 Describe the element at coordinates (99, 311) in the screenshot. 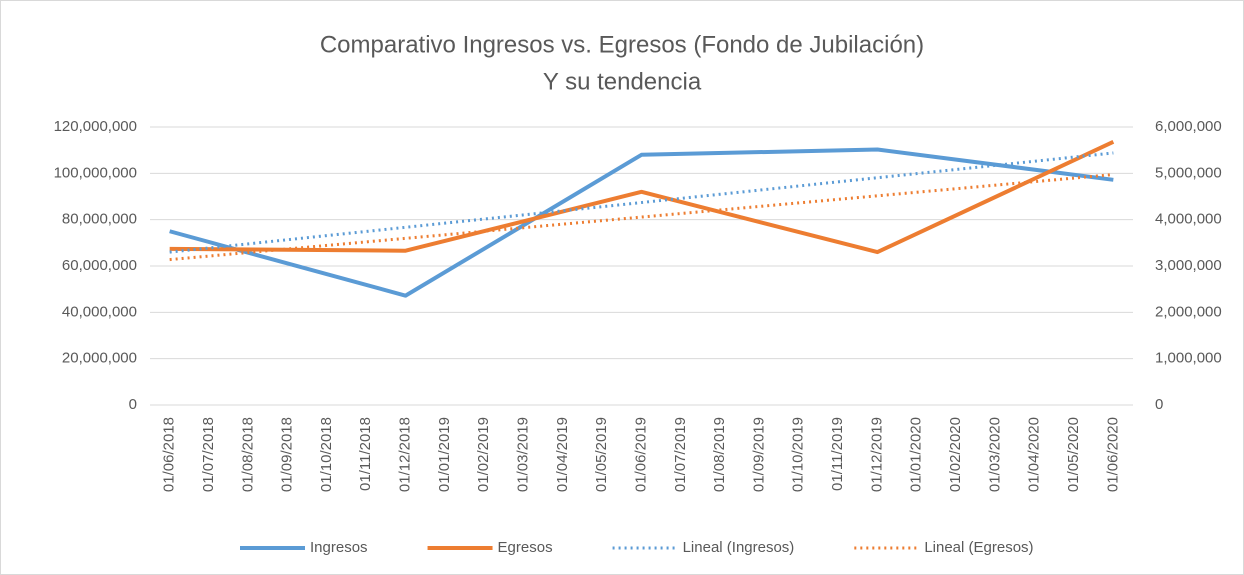

I see `y-tick-label: 40,000,000` at that location.